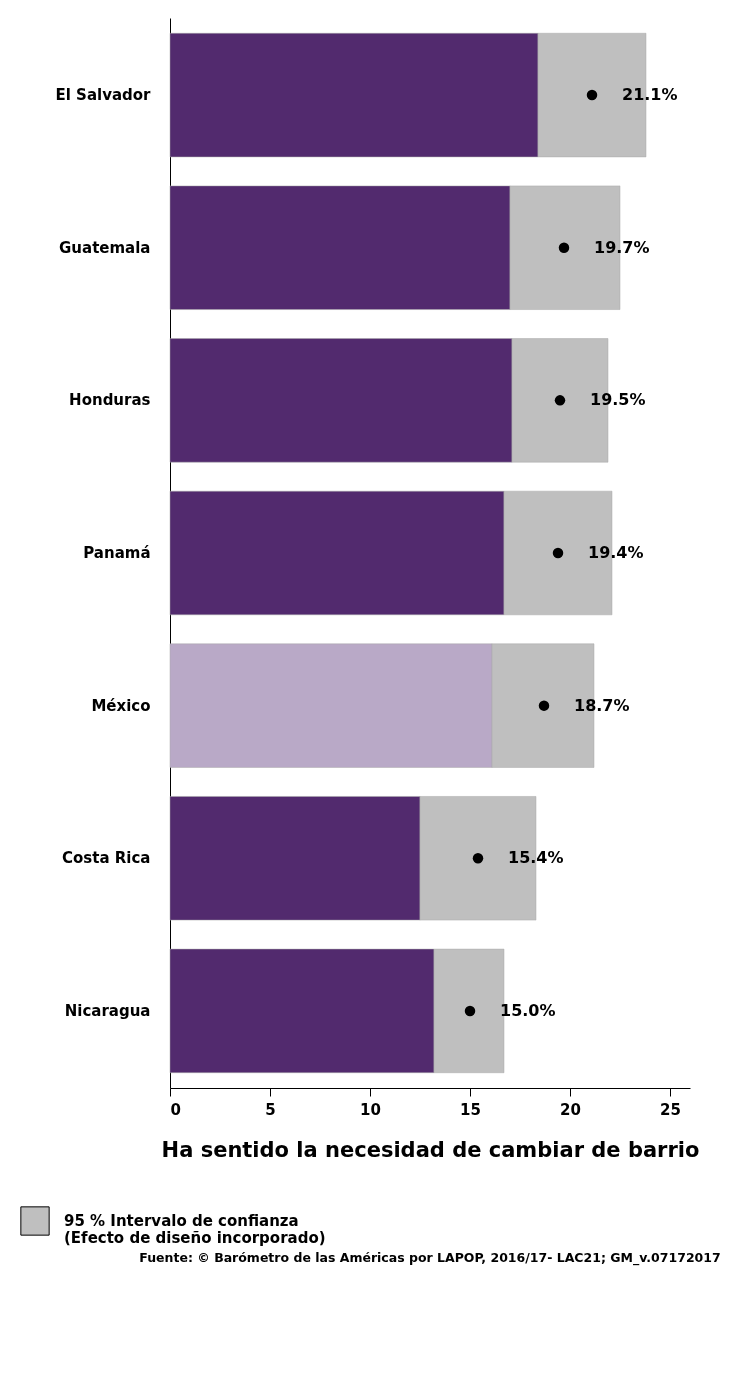 The height and width of the screenshot is (1373, 740). Describe the element at coordinates (618, 400) in the screenshot. I see `data-label: 19.5%` at that location.